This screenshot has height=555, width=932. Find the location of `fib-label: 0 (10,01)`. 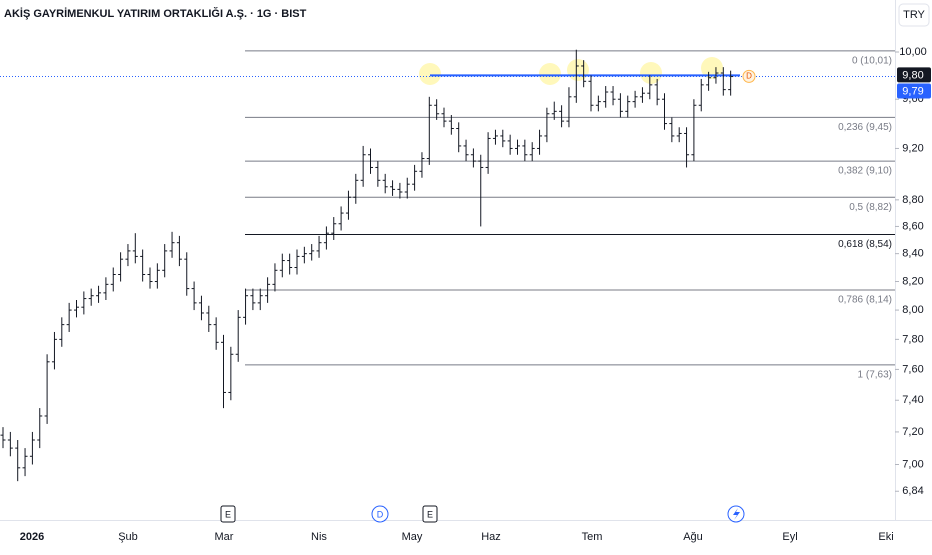

fib-label: 0 (10,01) is located at coordinates (872, 60).